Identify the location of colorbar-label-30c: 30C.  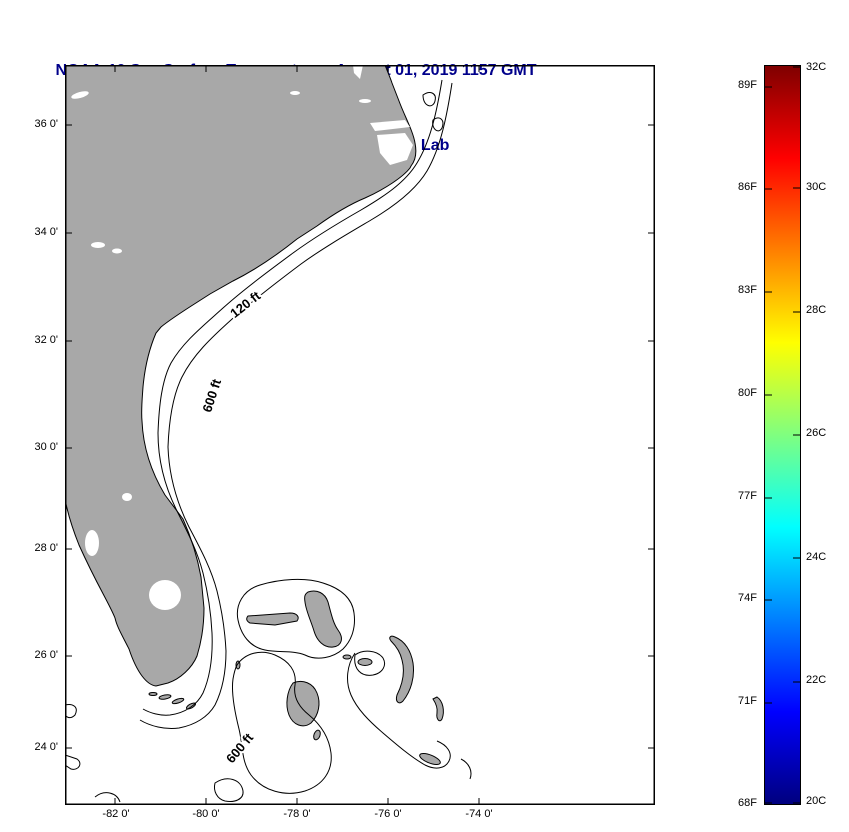
(816, 187).